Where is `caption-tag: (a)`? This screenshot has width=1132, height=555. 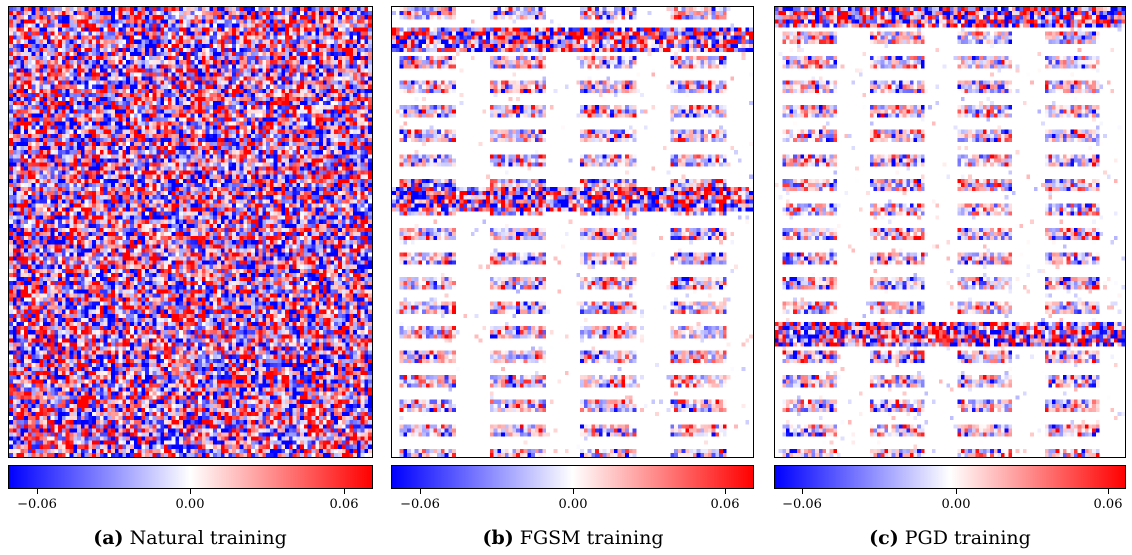
caption-tag: (a) is located at coordinates (108, 538).